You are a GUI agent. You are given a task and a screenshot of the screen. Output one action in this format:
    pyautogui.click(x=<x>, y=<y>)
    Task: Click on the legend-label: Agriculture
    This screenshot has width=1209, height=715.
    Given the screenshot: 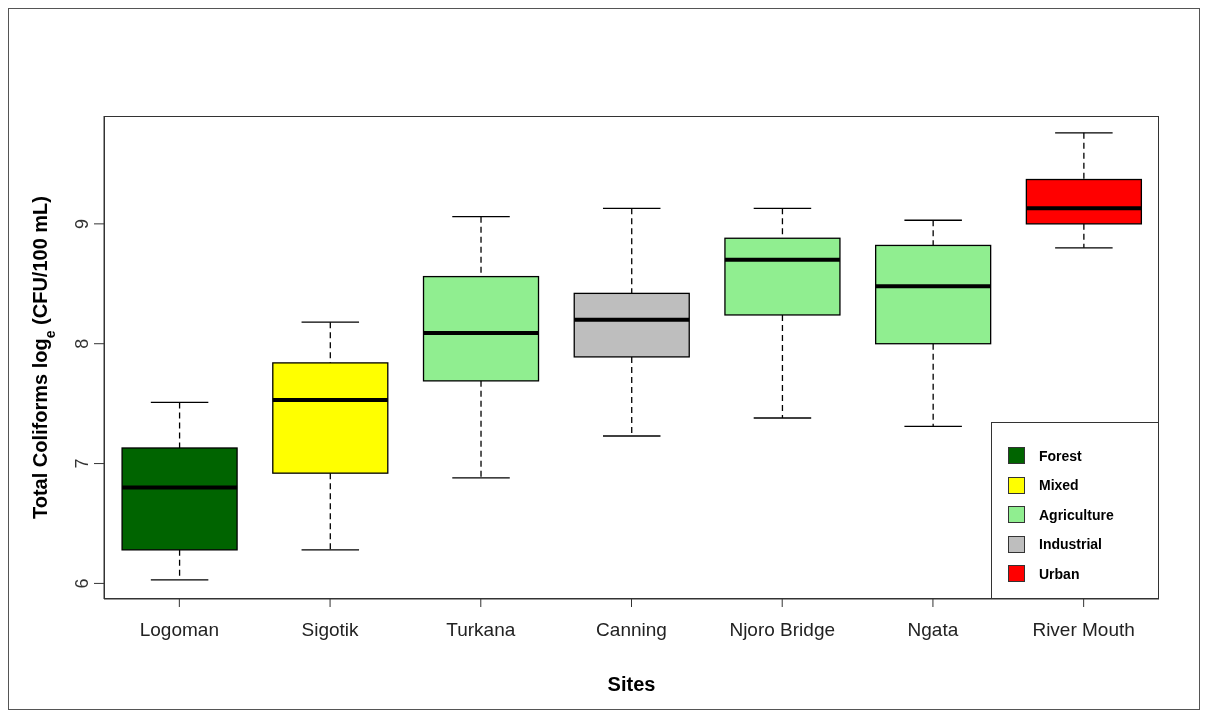 What is the action you would take?
    pyautogui.click(x=1076, y=514)
    